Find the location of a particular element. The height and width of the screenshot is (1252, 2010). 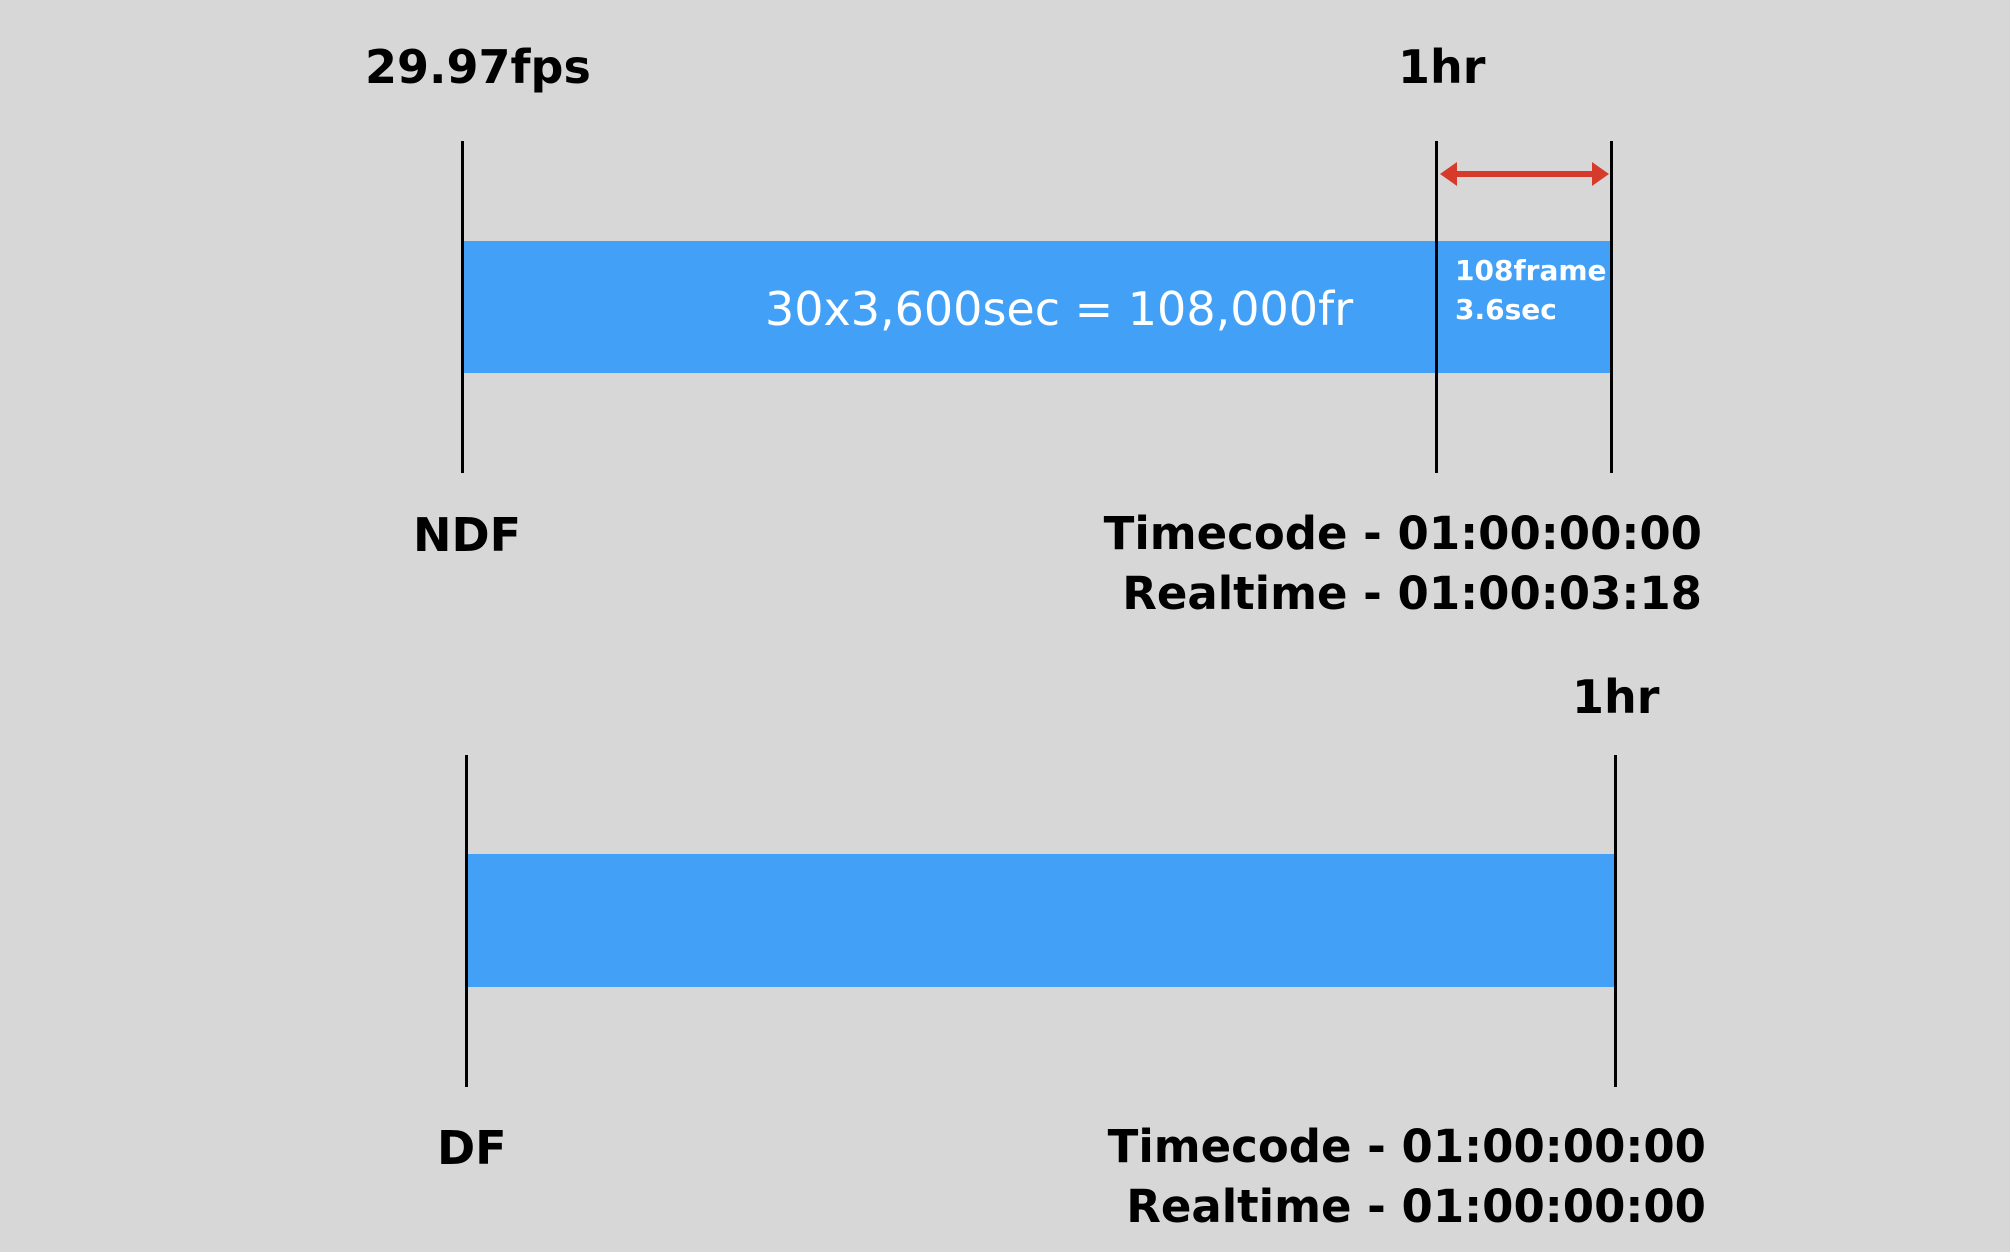

df-mode-label: DF is located at coordinates (472, 1148).